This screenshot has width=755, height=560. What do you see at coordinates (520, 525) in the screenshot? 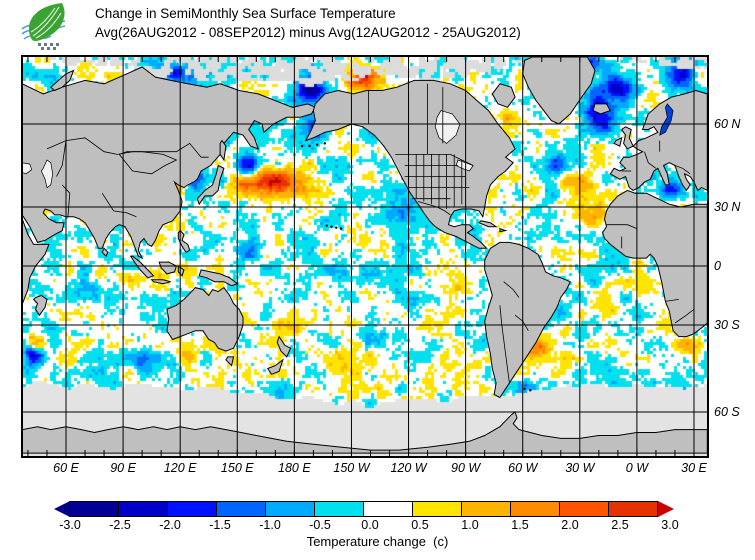
I see `colorbar-tick-label: 1.5` at bounding box center [520, 525].